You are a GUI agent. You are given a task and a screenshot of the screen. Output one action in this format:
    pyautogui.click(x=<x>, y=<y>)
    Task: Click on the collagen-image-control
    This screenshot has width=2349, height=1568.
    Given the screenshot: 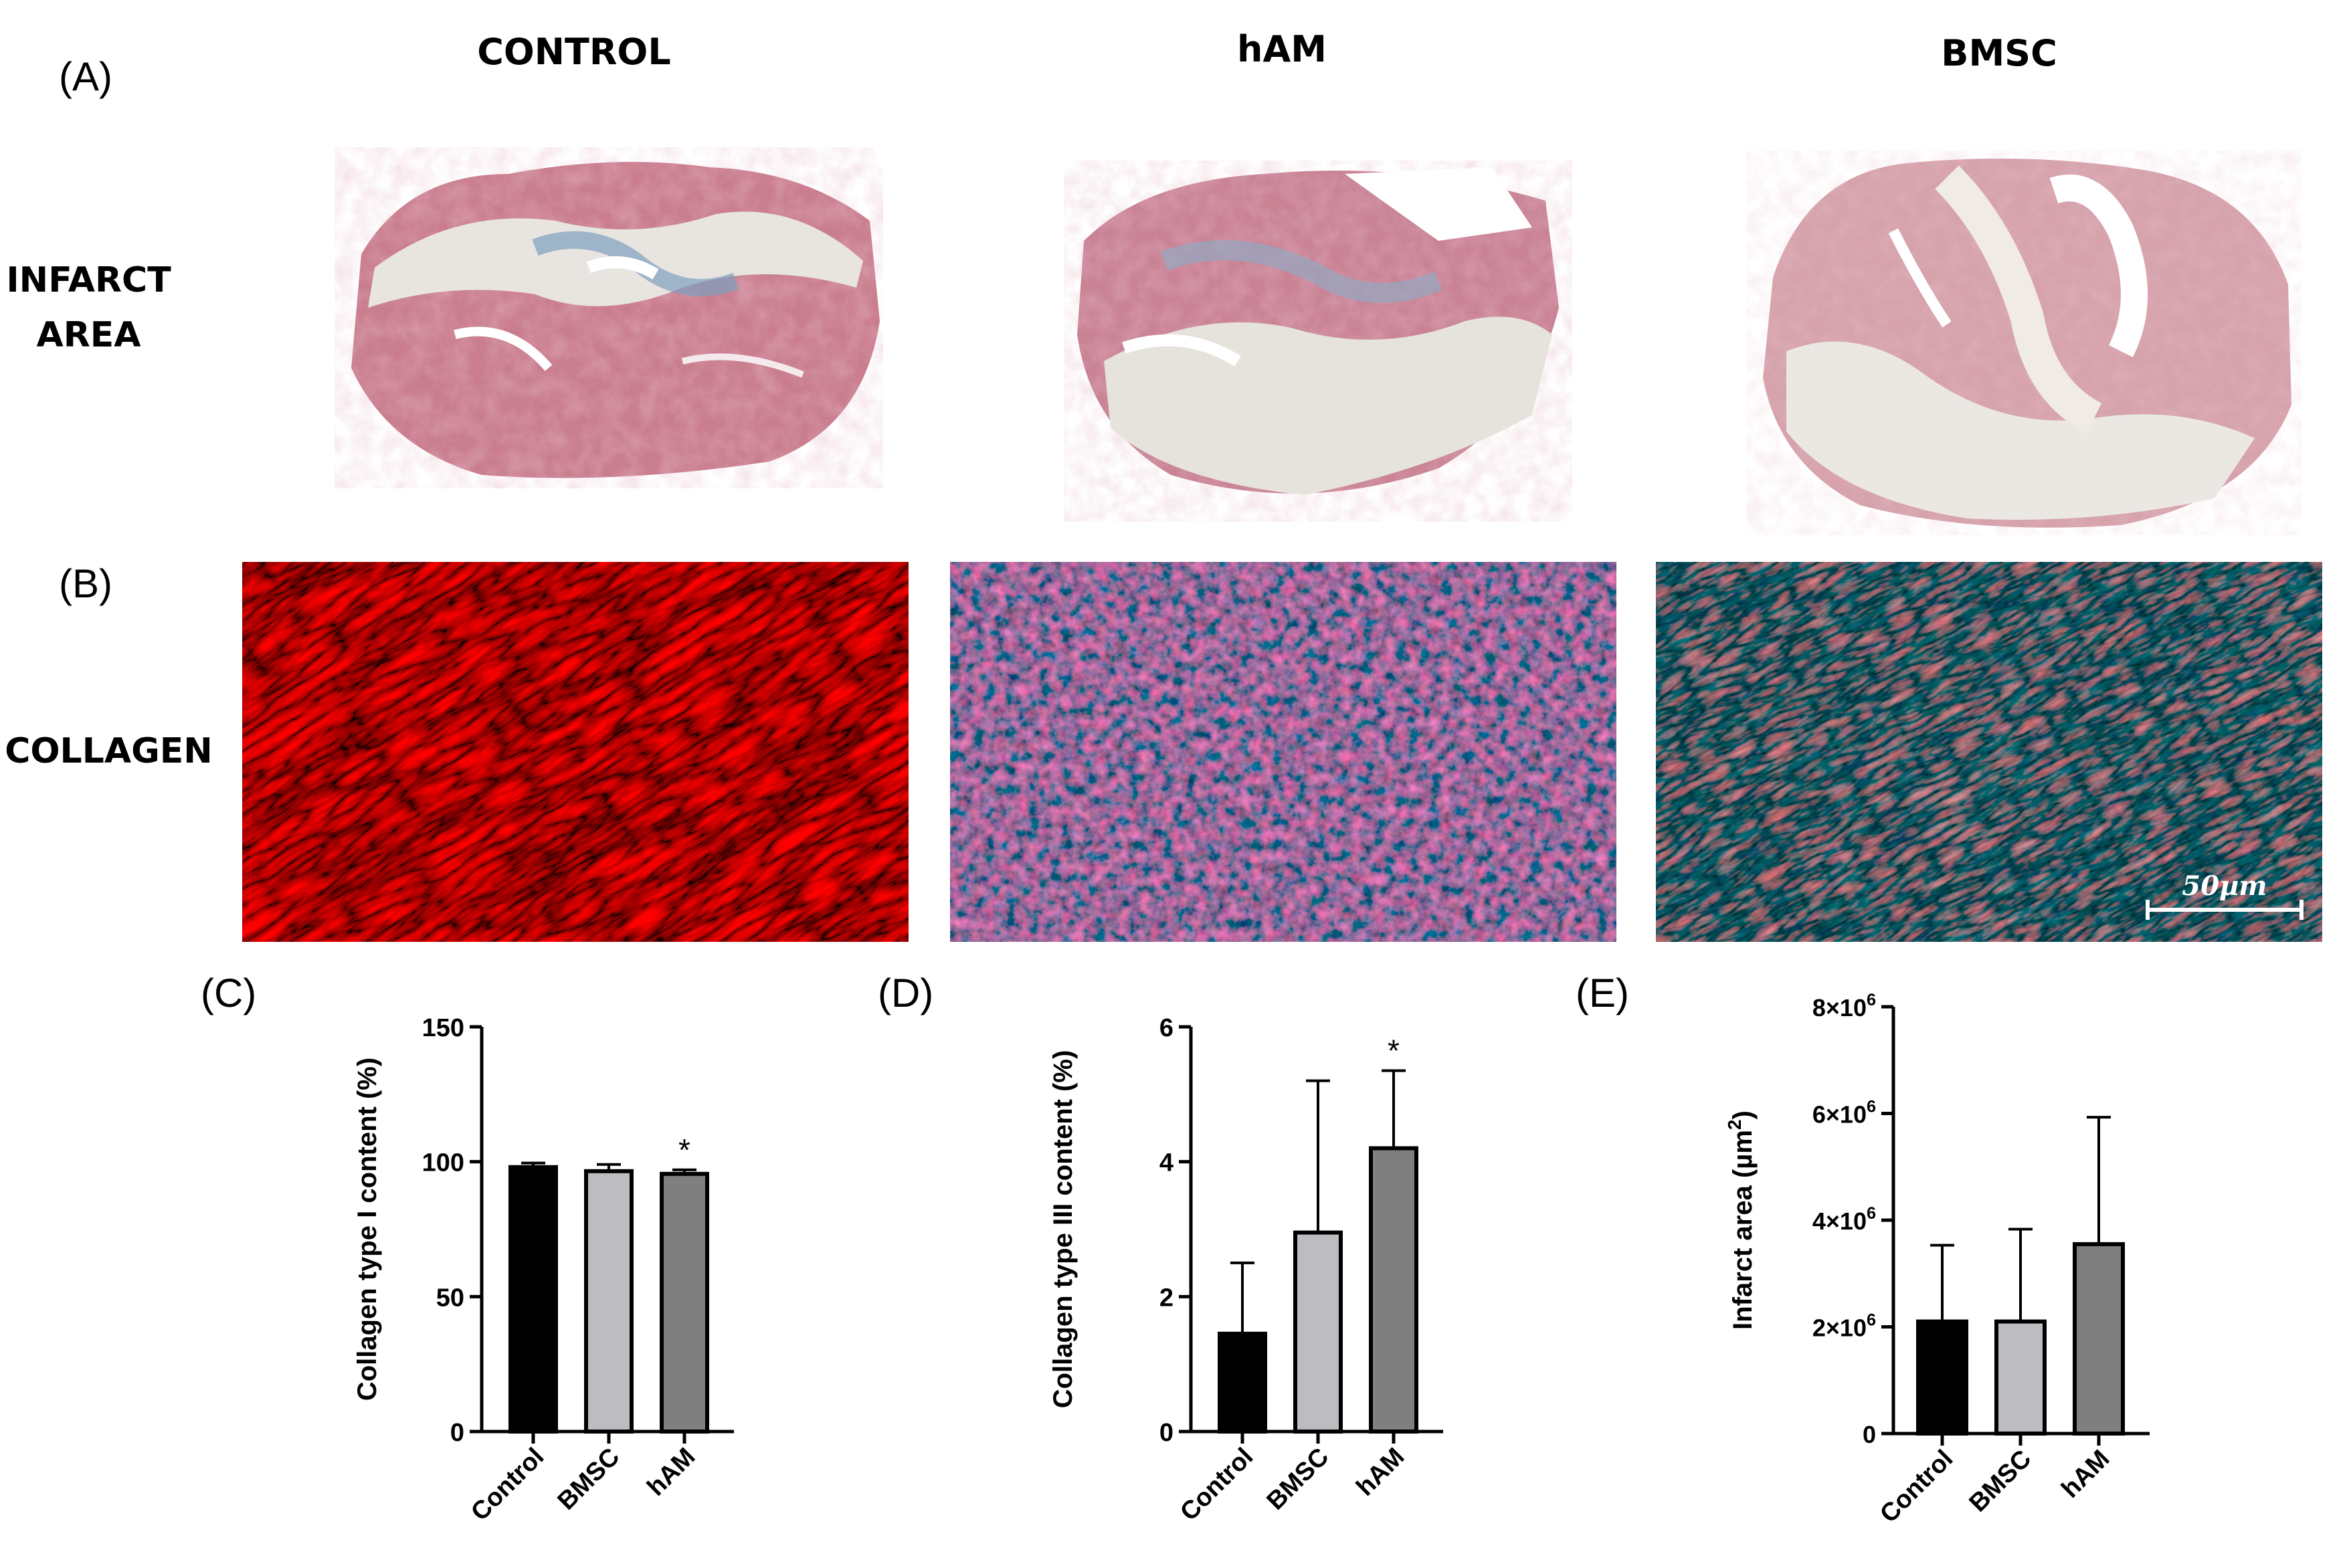 What is the action you would take?
    pyautogui.click(x=575, y=752)
    